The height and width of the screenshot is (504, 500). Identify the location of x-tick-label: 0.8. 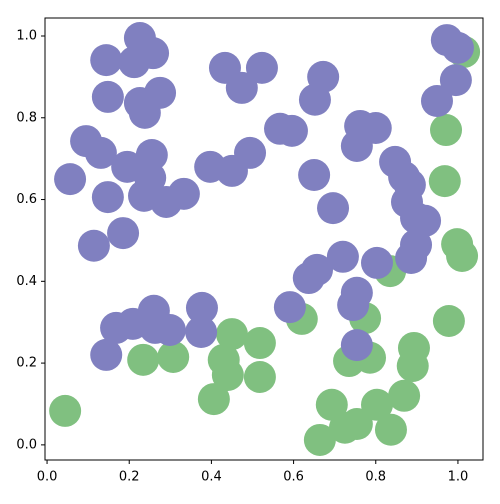
(375, 477).